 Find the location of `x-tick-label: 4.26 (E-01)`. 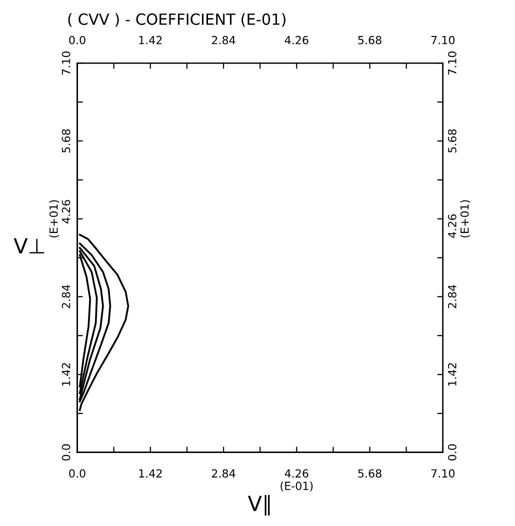

x-tick-label: 4.26 (E-01) is located at coordinates (296, 480).